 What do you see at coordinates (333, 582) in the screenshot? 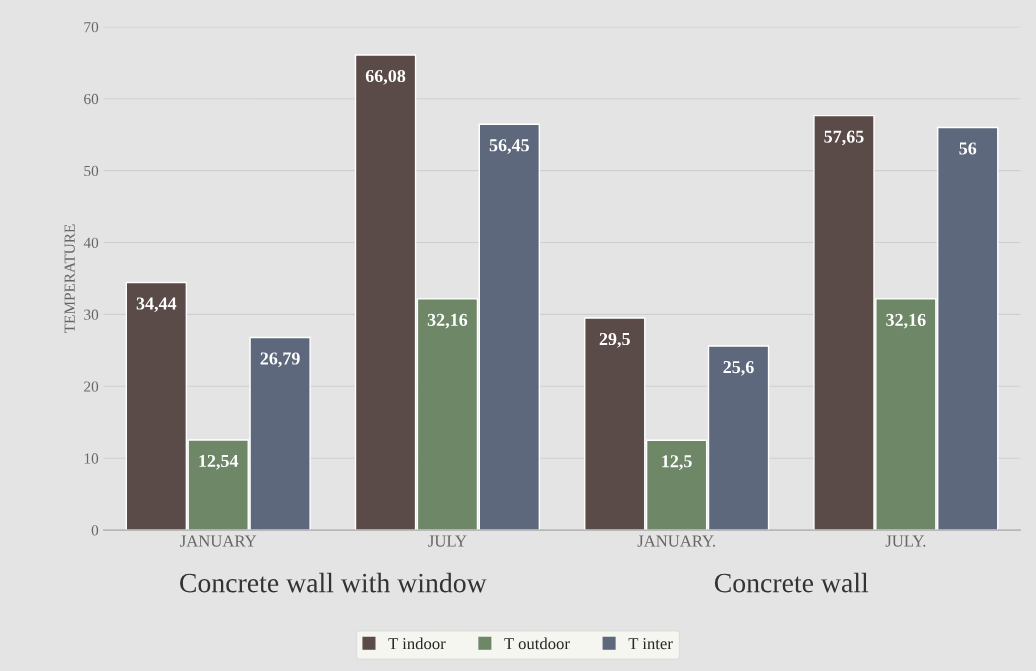
I see `text: Concrete wall with window` at bounding box center [333, 582].